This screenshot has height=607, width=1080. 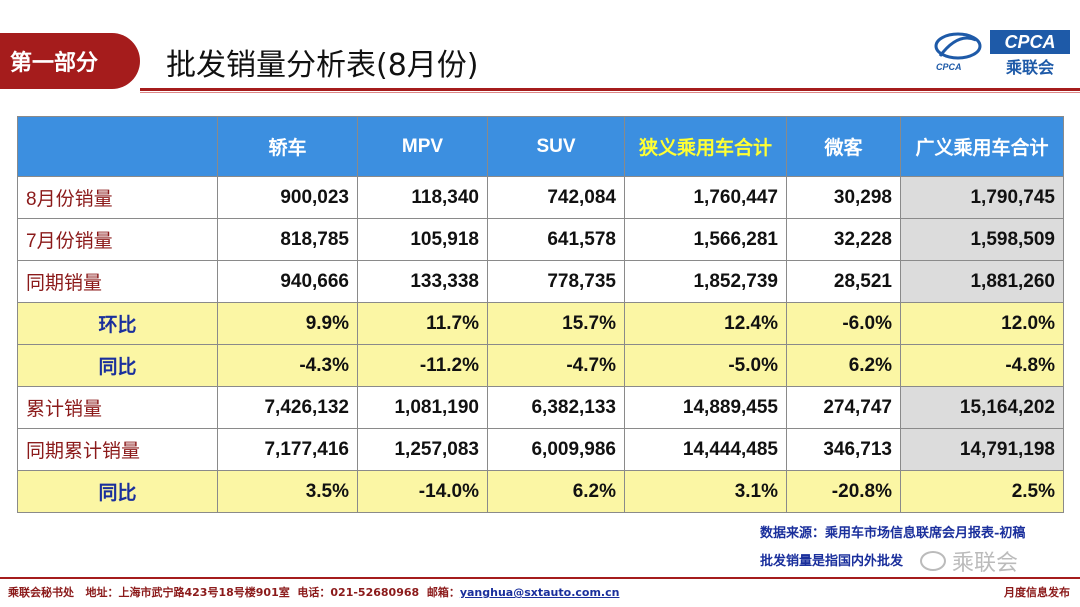 What do you see at coordinates (322, 65) in the screenshot?
I see `page-title: 批发销量分析表(8月份)` at bounding box center [322, 65].